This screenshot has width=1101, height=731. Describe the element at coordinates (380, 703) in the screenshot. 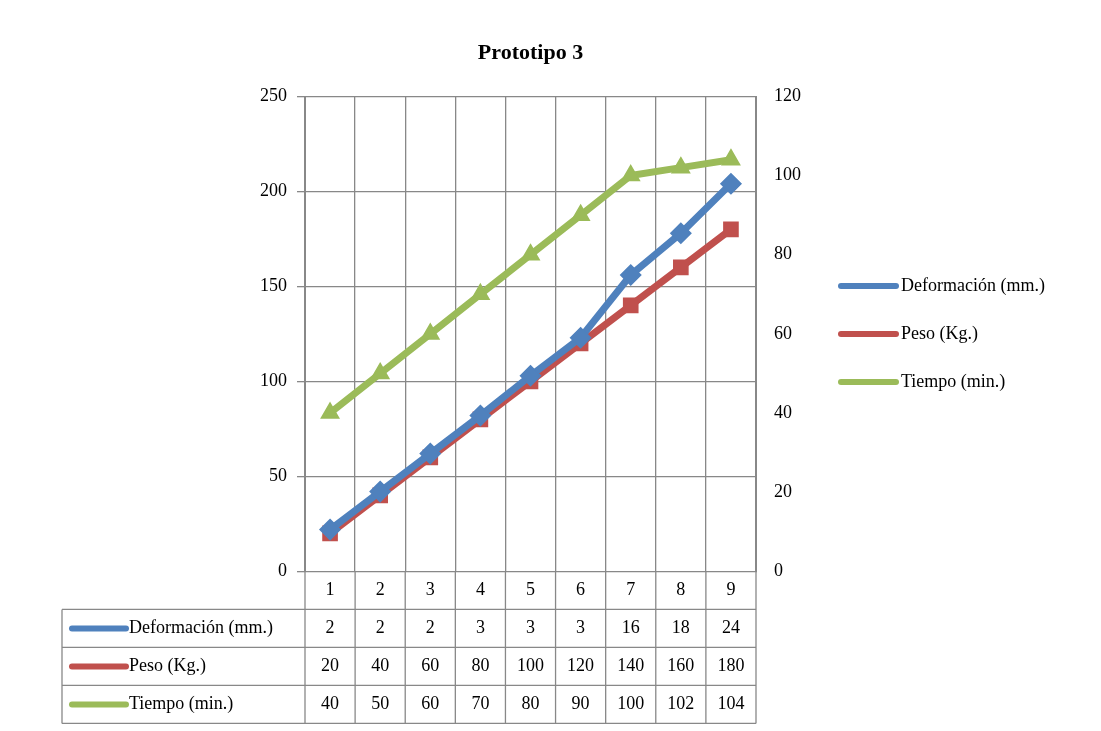

I see `data-label: 50` at that location.